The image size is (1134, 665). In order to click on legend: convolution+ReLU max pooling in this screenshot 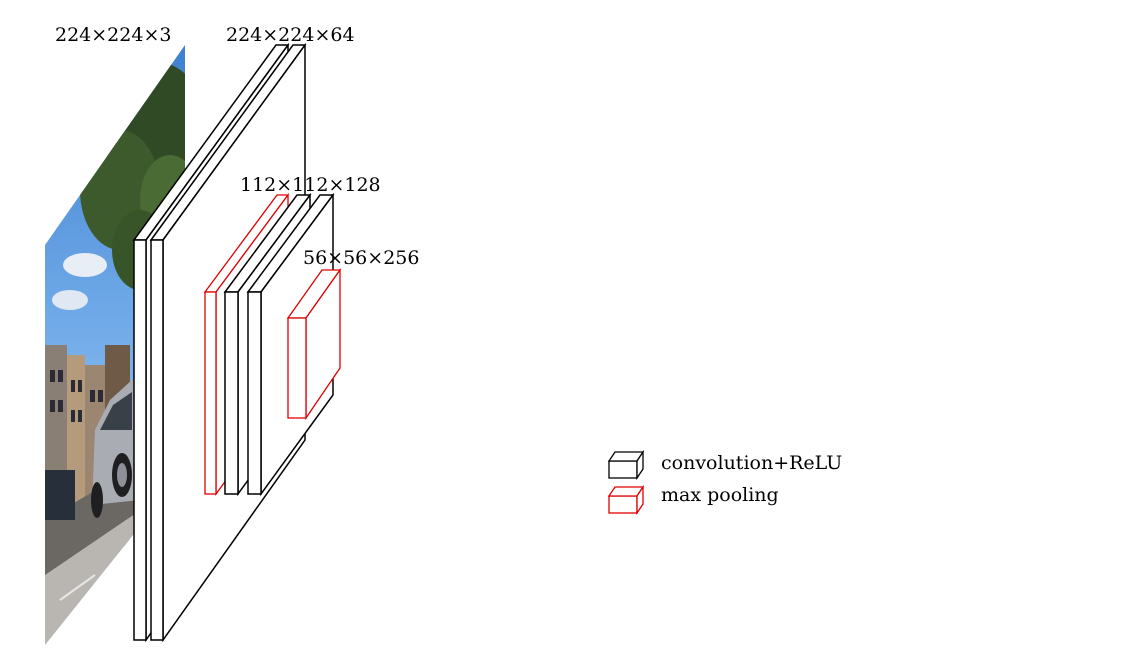, I will do `click(724, 482)`.